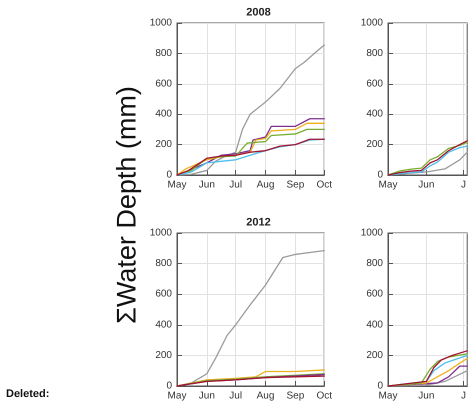 The width and height of the screenshot is (469, 406). I want to click on chart-title: 2012, so click(258, 222).